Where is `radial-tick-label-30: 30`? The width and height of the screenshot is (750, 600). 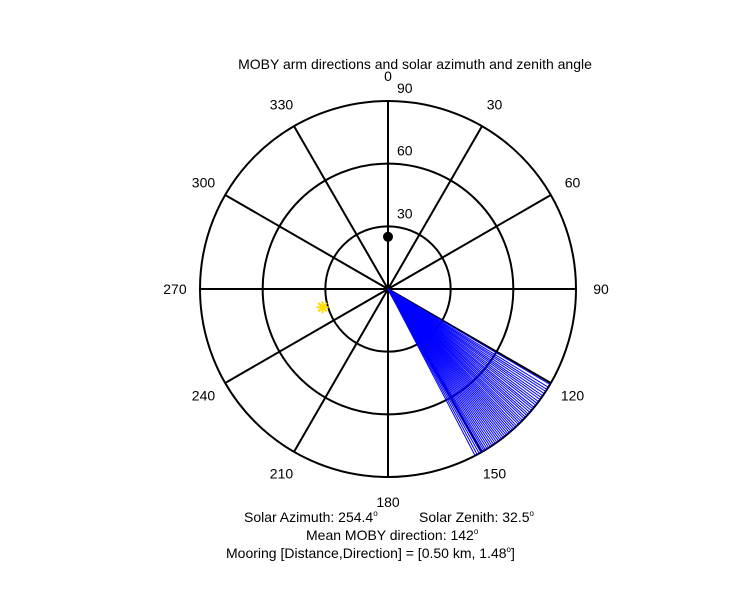
radial-tick-label-30: 30 is located at coordinates (405, 213).